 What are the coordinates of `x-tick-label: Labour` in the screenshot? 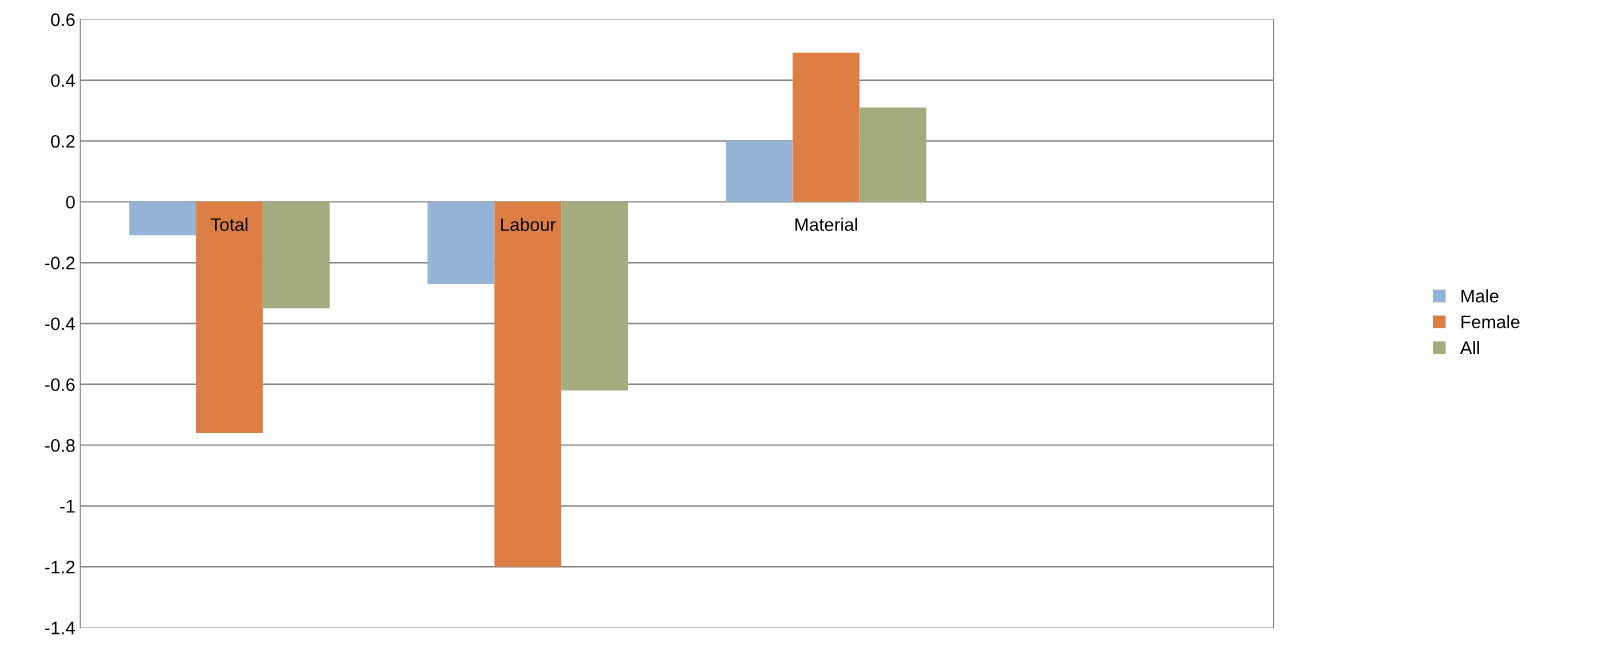 It's located at (528, 224).